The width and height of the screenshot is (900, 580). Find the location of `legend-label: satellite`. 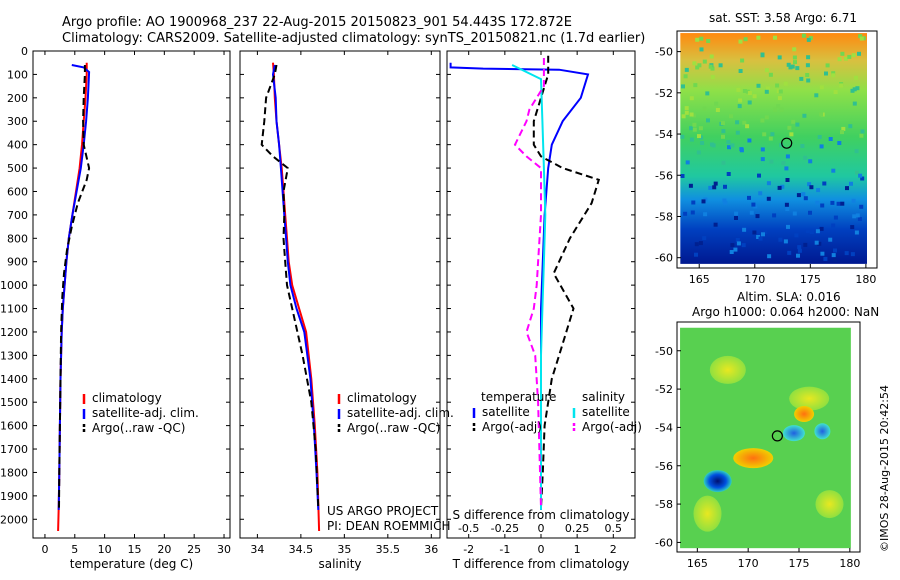

legend-label: satellite is located at coordinates (506, 412).